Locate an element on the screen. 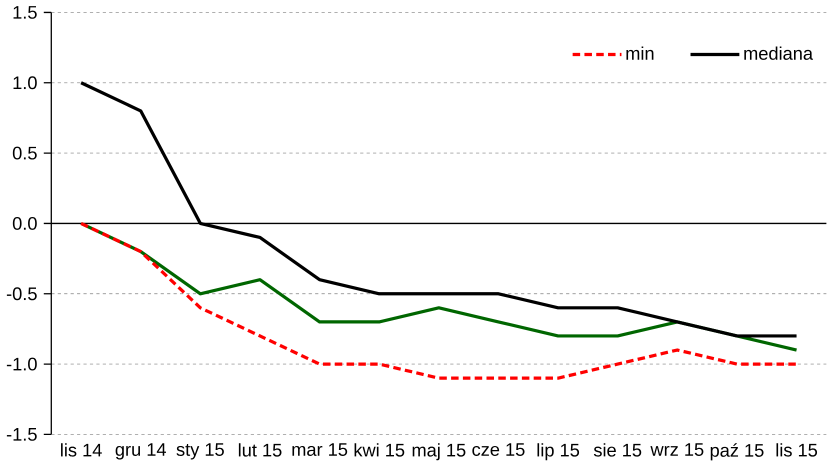  x-tick-label: lut 15 is located at coordinates (260, 450).